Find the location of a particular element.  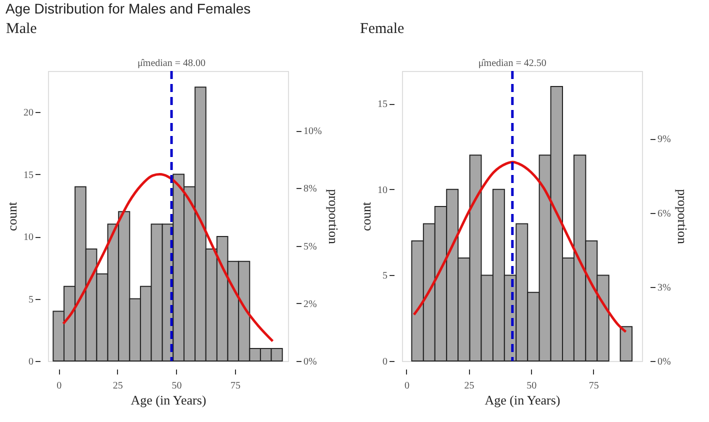

y2-tick-label: 6% is located at coordinates (664, 214).